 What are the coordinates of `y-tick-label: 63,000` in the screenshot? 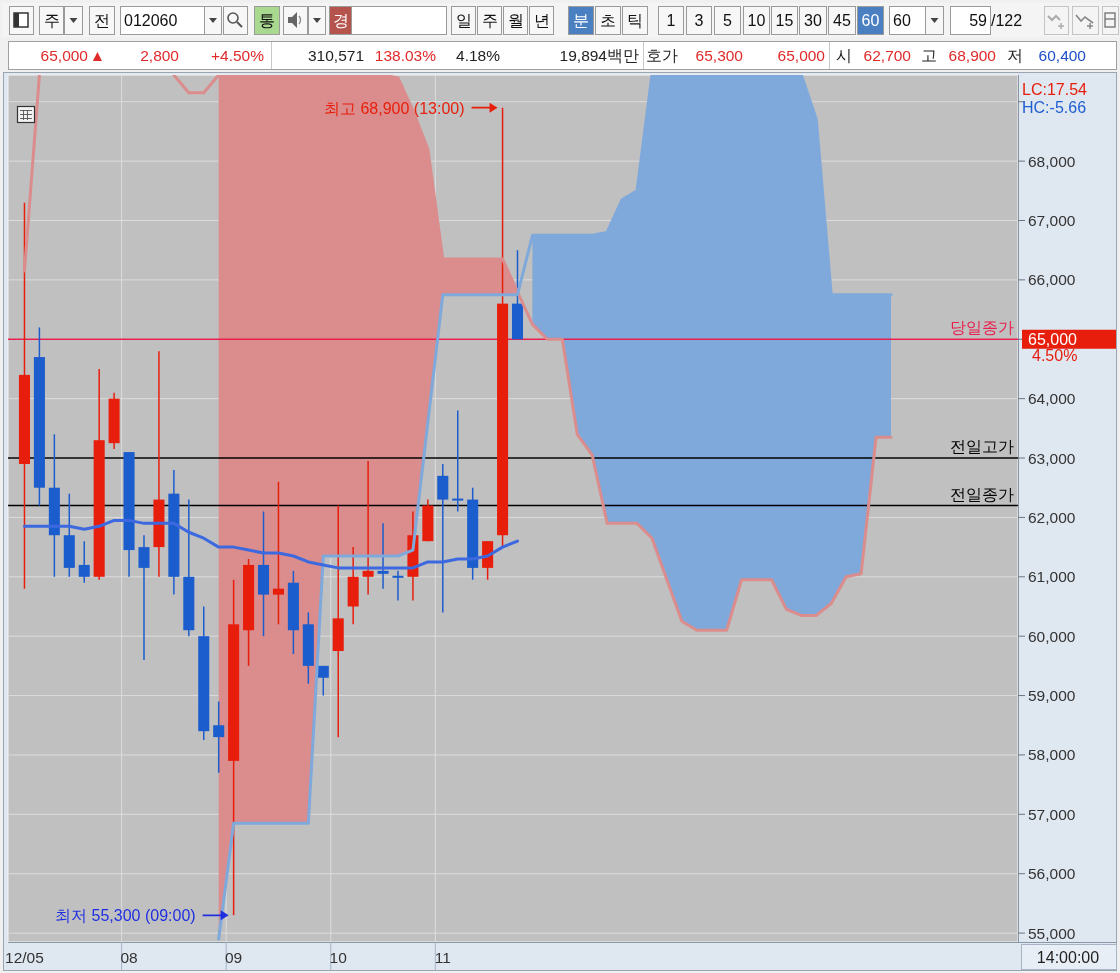 It's located at (1052, 458).